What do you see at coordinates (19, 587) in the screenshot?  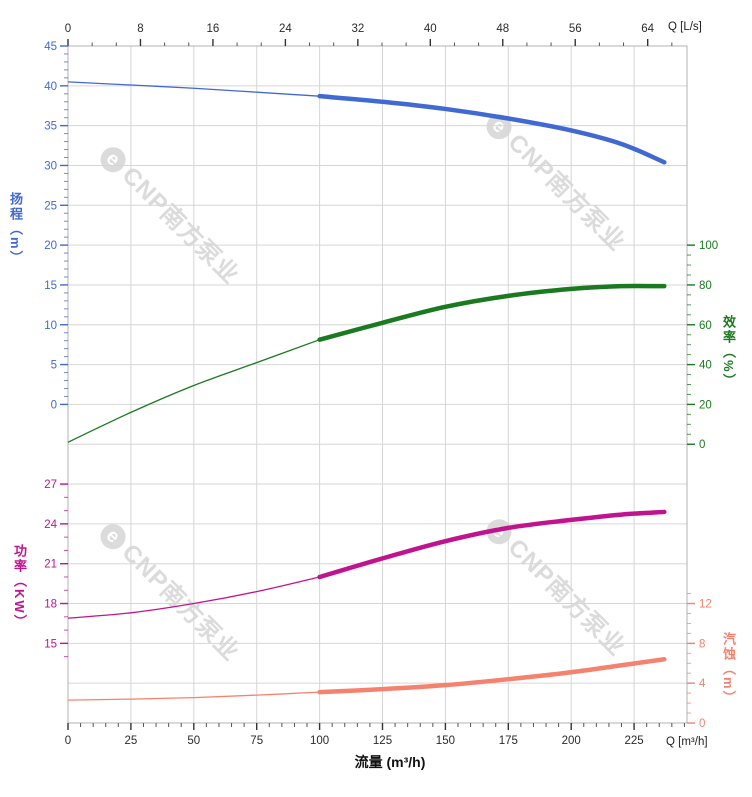 I see `power-axis-title: 功率（KW）` at bounding box center [19, 587].